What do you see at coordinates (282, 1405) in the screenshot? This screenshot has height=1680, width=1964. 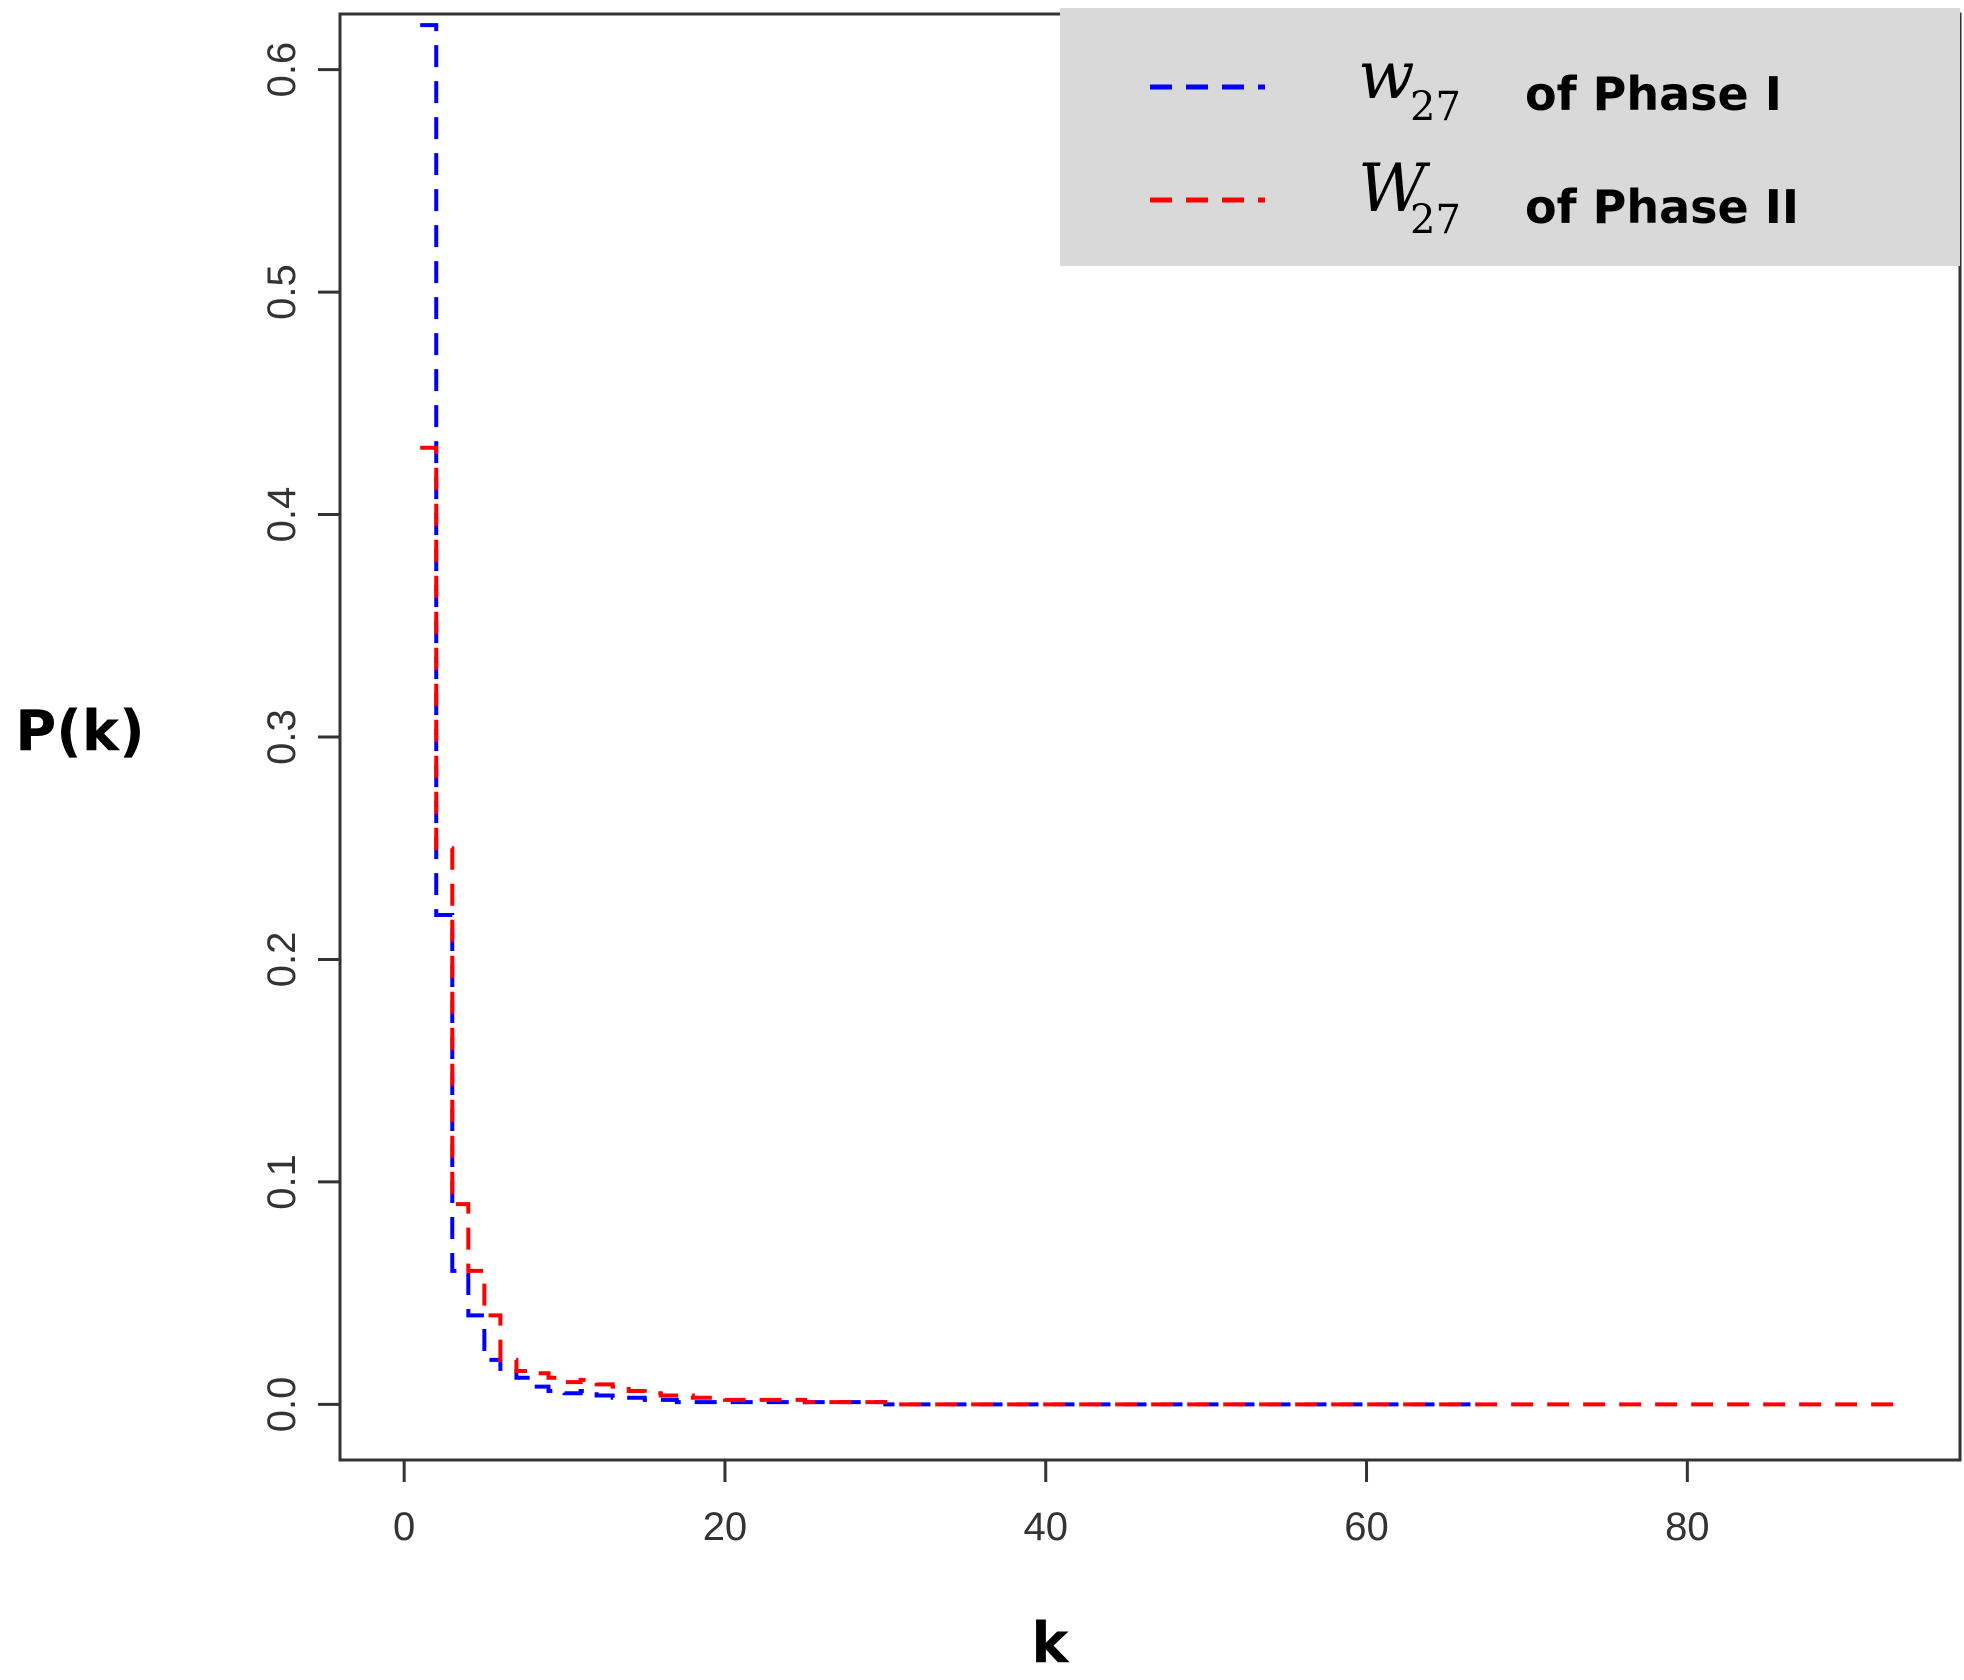 I see `y-tick-label: 0.0` at bounding box center [282, 1405].